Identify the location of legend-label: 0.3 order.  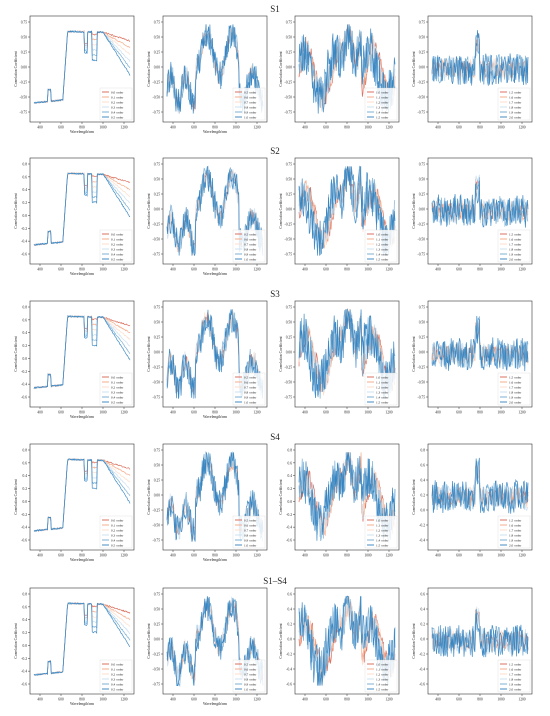
(117, 535).